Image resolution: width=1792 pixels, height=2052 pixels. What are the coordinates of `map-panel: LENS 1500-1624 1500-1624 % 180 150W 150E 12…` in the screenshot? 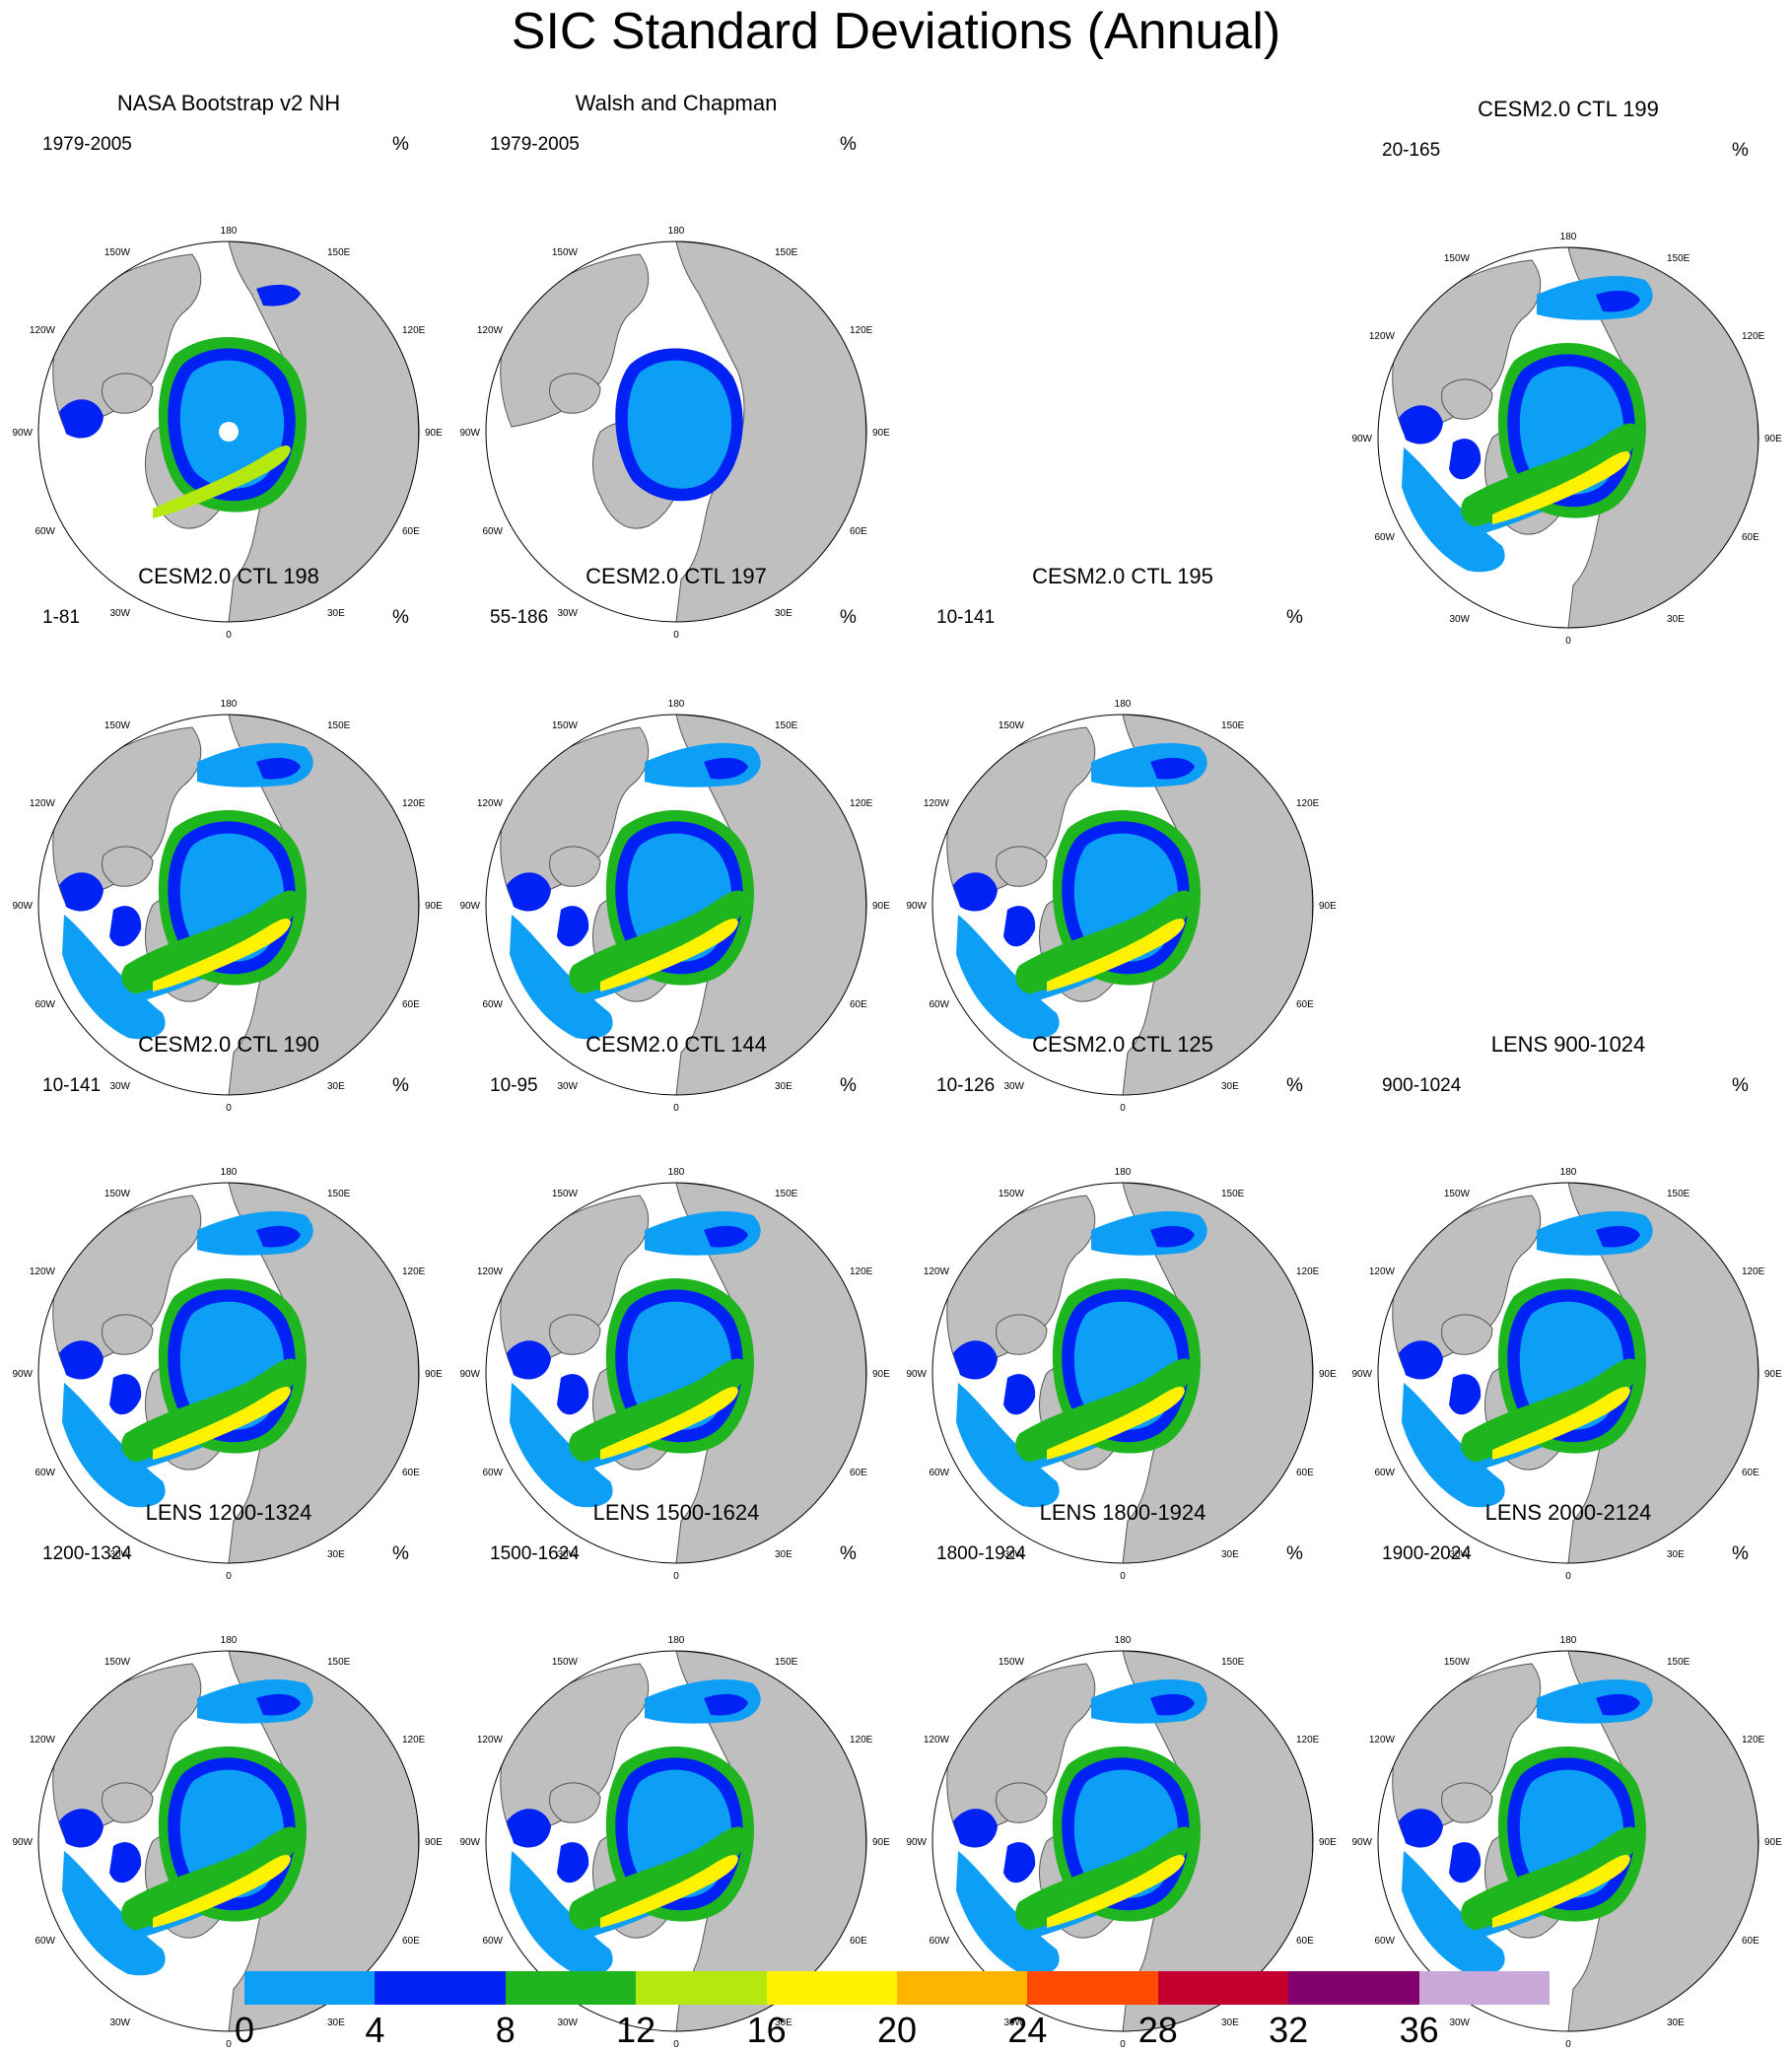 It's located at (676, 1772).